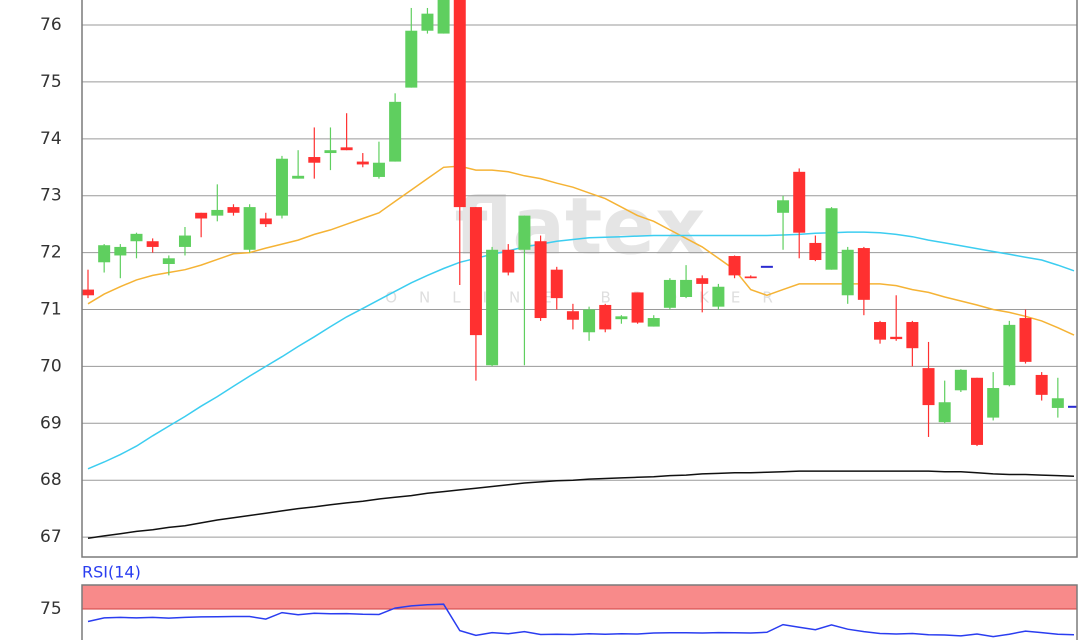 This screenshot has width=1080, height=640. What do you see at coordinates (51, 253) in the screenshot?
I see `y-tick-label: 72` at bounding box center [51, 253].